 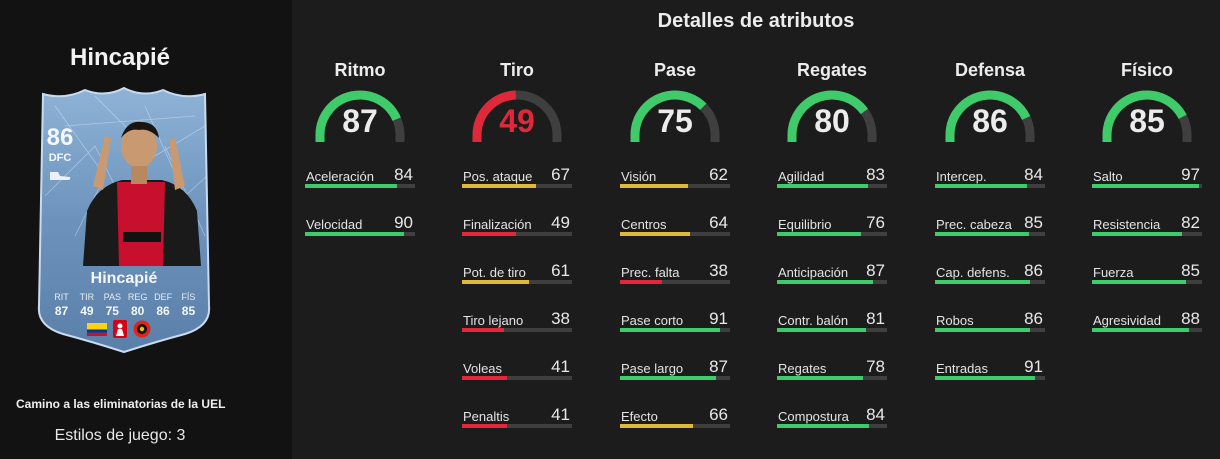 What do you see at coordinates (1127, 320) in the screenshot?
I see `stat-label: Agresividad` at bounding box center [1127, 320].